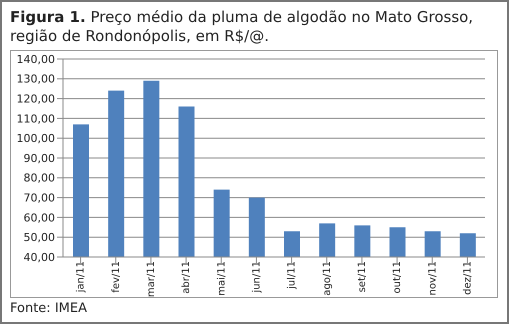 The image size is (509, 324). I want to click on x-tick-label: jan/11, so click(81, 277).